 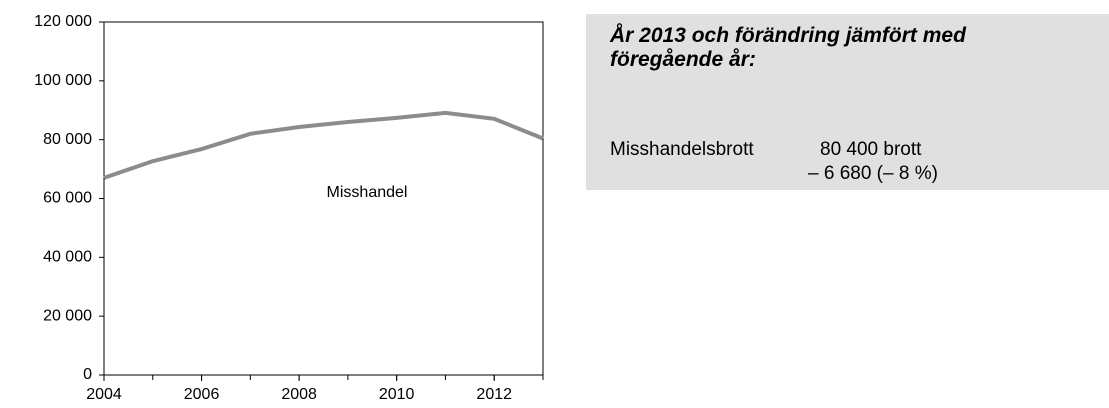 What do you see at coordinates (873, 173) in the screenshot?
I see `info-change: – 6 680 (– 8 %)` at bounding box center [873, 173].